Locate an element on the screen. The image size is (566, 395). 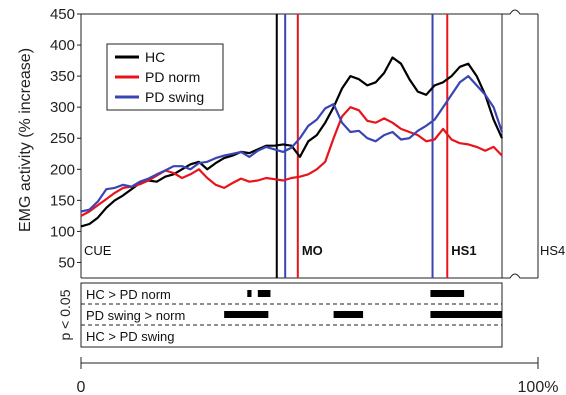
y-tick-label-150: 150 is located at coordinates (62, 200).